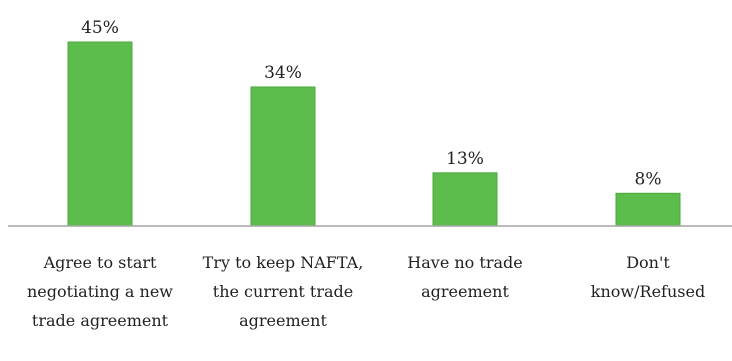 This screenshot has height=361, width=732. What do you see at coordinates (648, 262) in the screenshot?
I see `category-label-4-line-1: Don't` at bounding box center [648, 262].